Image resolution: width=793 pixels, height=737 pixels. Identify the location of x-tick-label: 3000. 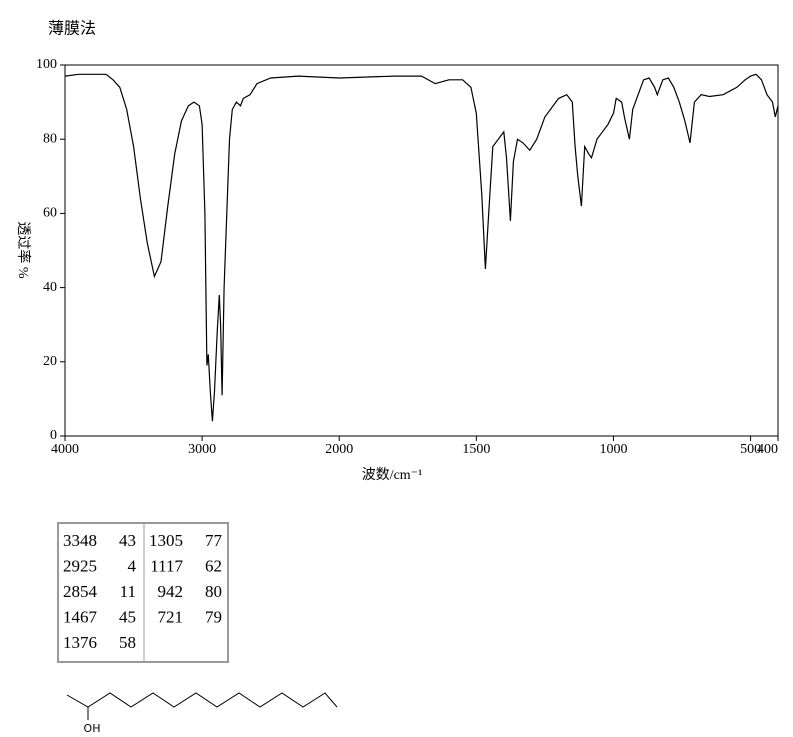
(202, 449).